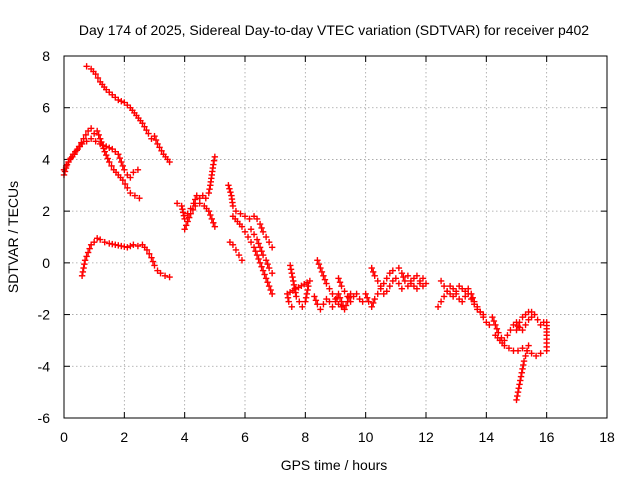  What do you see at coordinates (13, 237) in the screenshot?
I see `y-axis-label: SDTVAR / TECUs` at bounding box center [13, 237].